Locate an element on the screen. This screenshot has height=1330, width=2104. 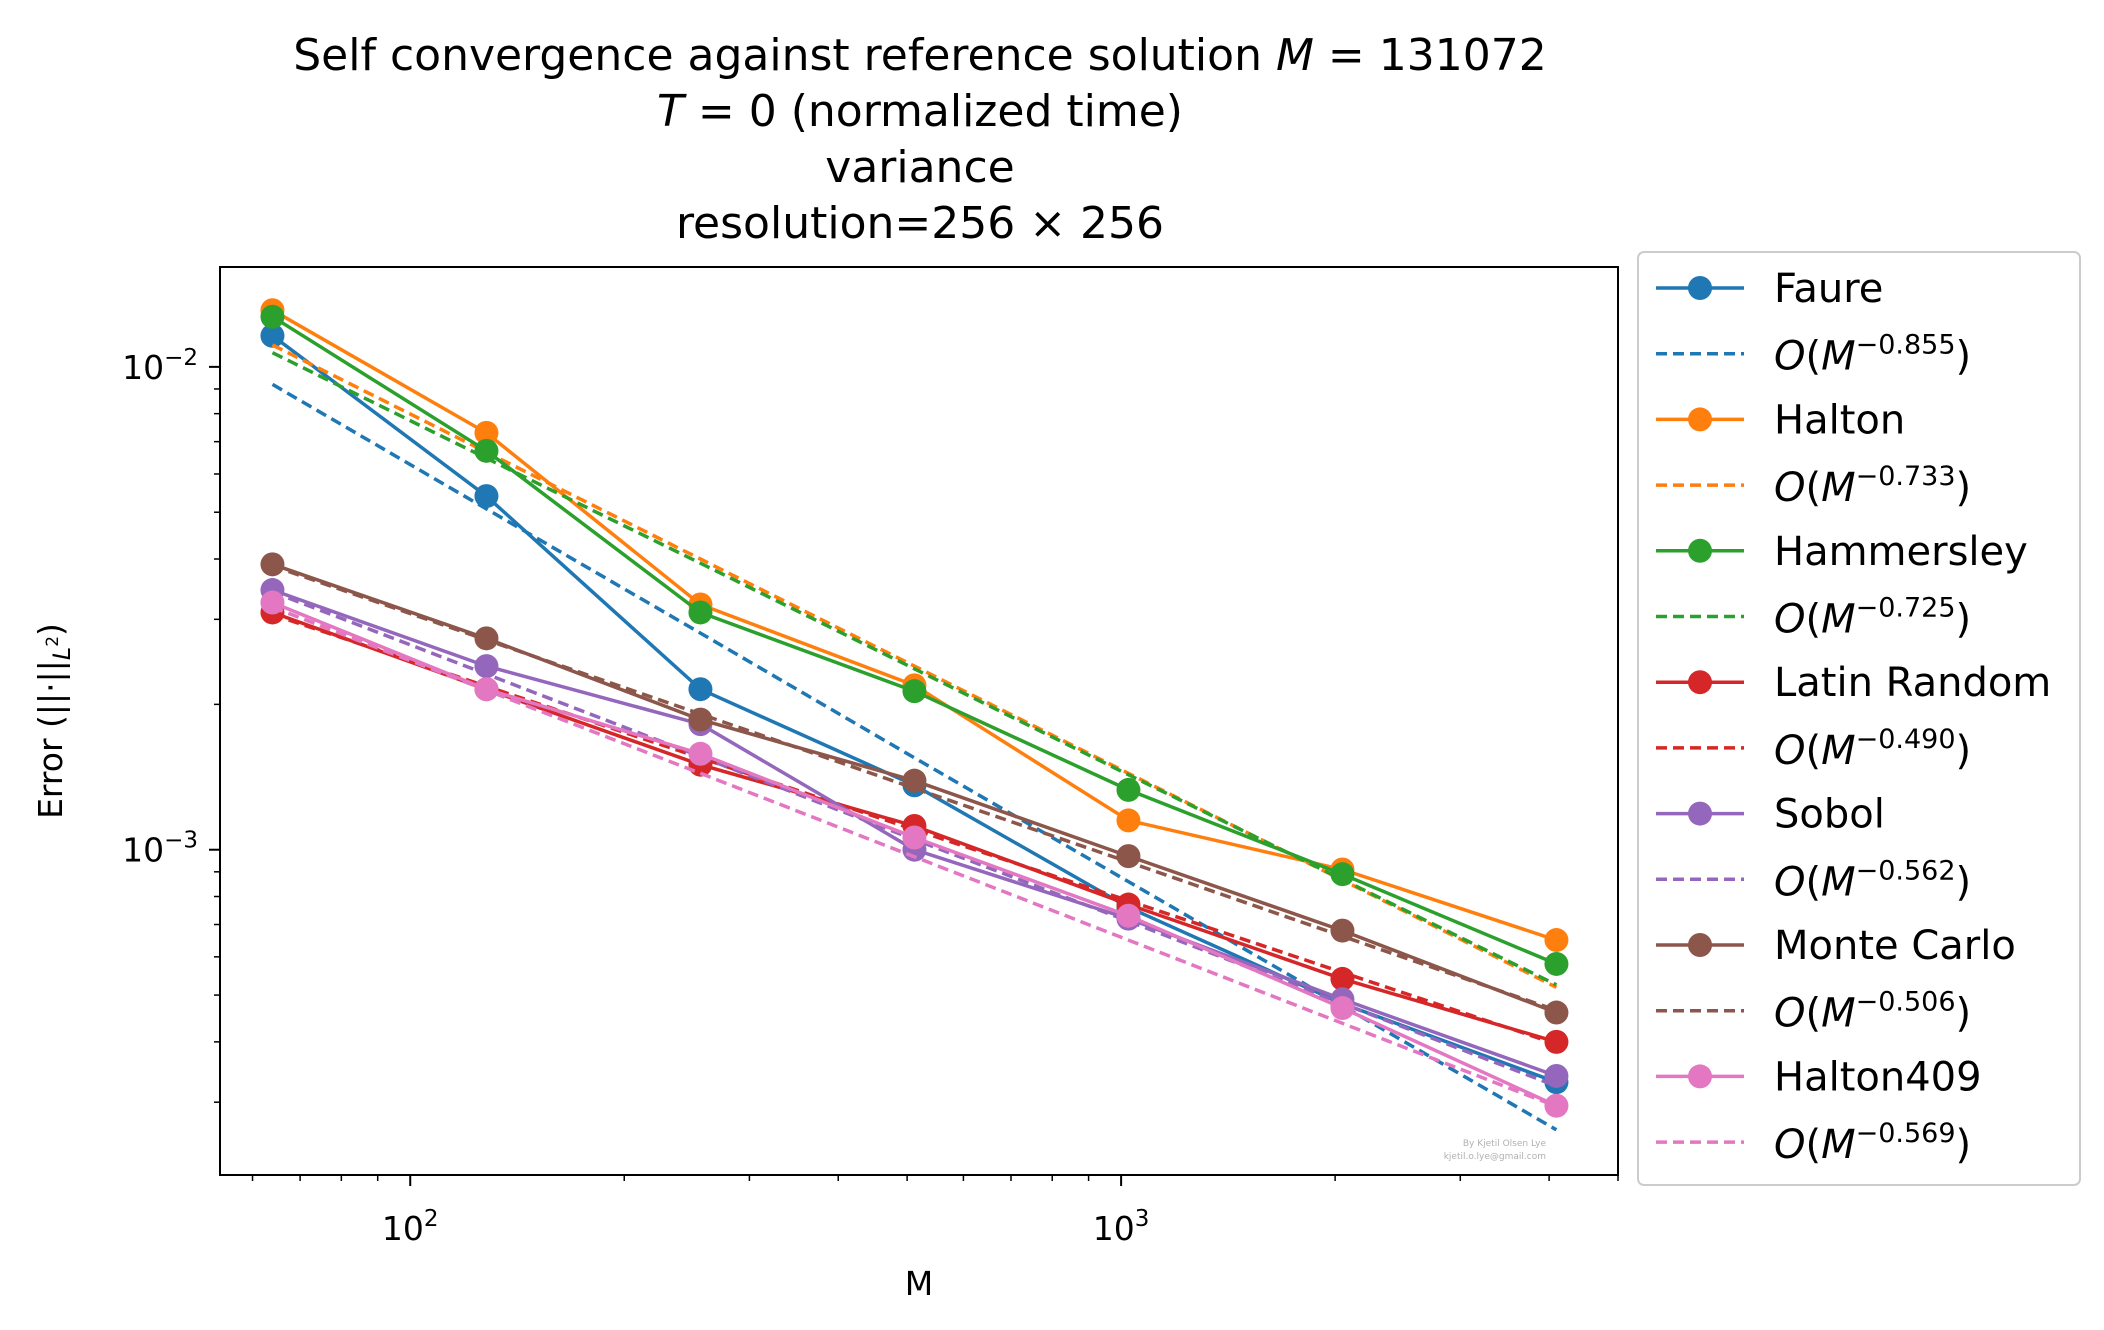
y-tick-label: 10⁻² is located at coordinates (160, 366).